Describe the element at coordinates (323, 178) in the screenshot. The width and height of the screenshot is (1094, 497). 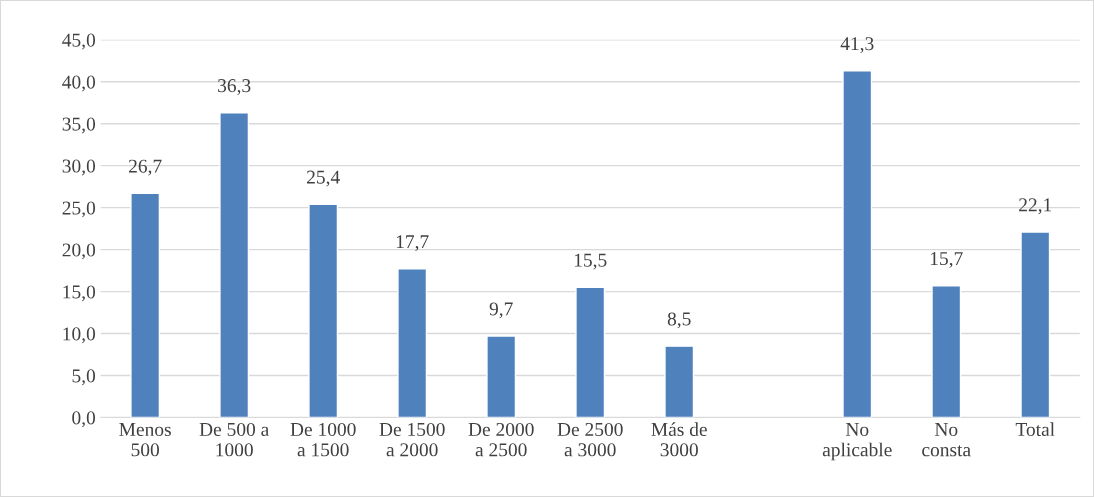
I see `data-label: 25,4` at that location.